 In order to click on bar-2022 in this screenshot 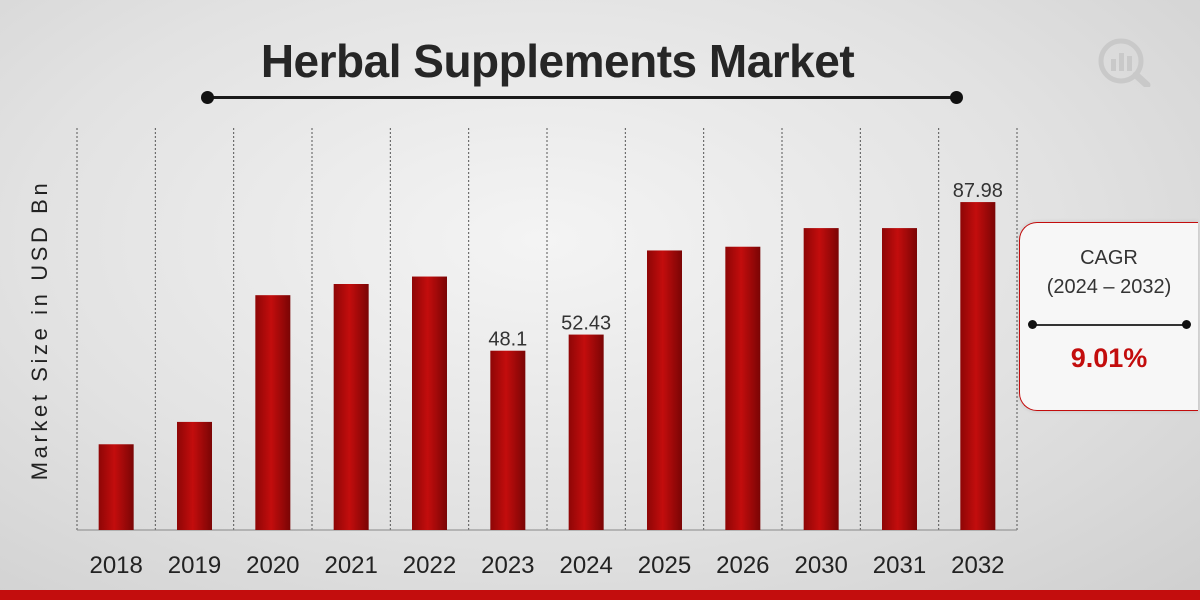, I will do `click(429, 403)`.